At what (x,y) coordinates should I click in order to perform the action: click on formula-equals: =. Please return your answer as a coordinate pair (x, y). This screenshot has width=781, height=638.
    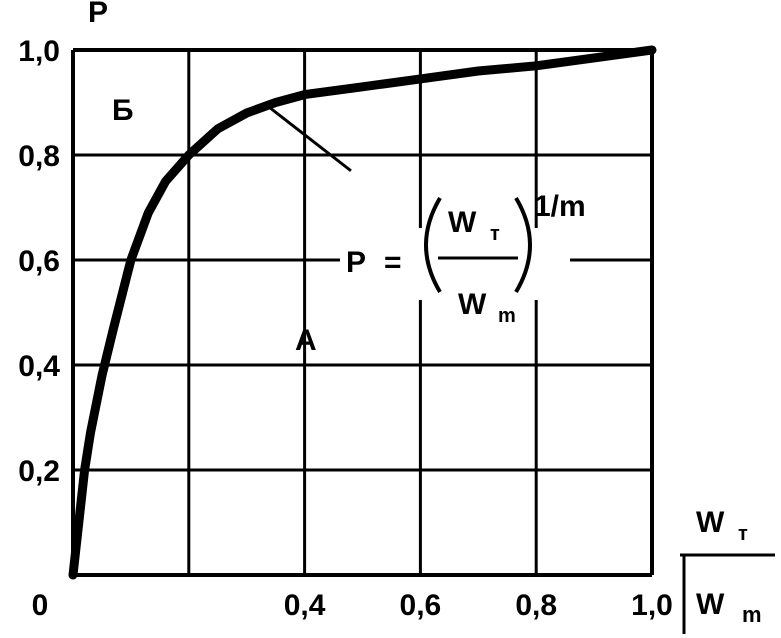
    Looking at the image, I should click on (393, 262).